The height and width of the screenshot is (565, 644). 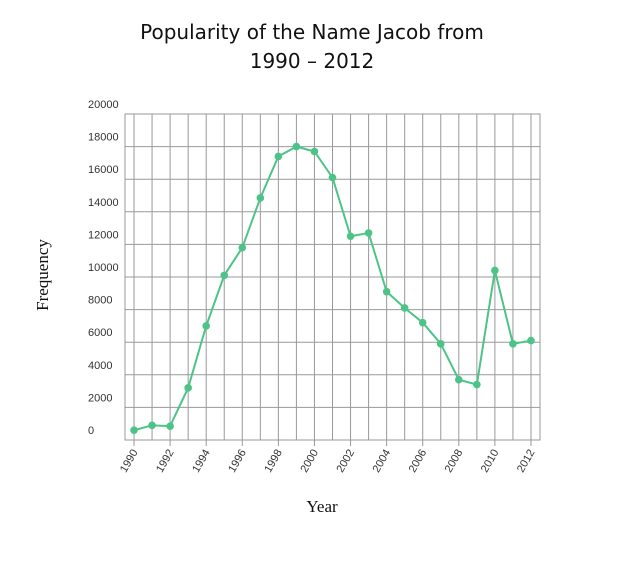 I want to click on y-tick-label: 6000, so click(x=100, y=333).